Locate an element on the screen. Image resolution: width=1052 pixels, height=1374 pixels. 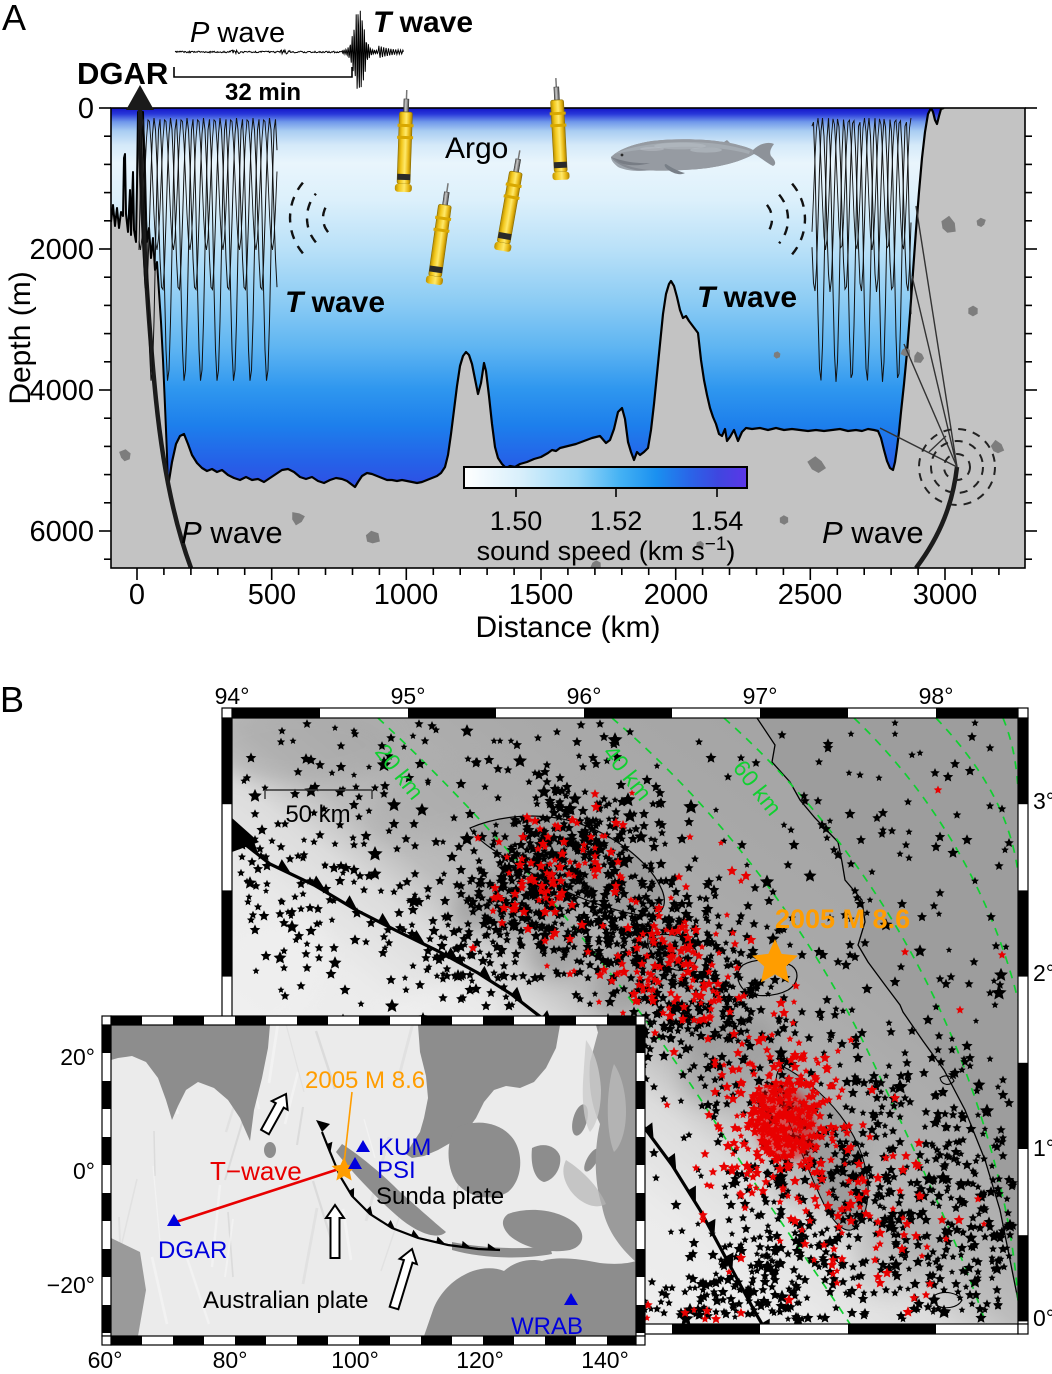
svg-text: 94° is located at coordinates (232, 696).